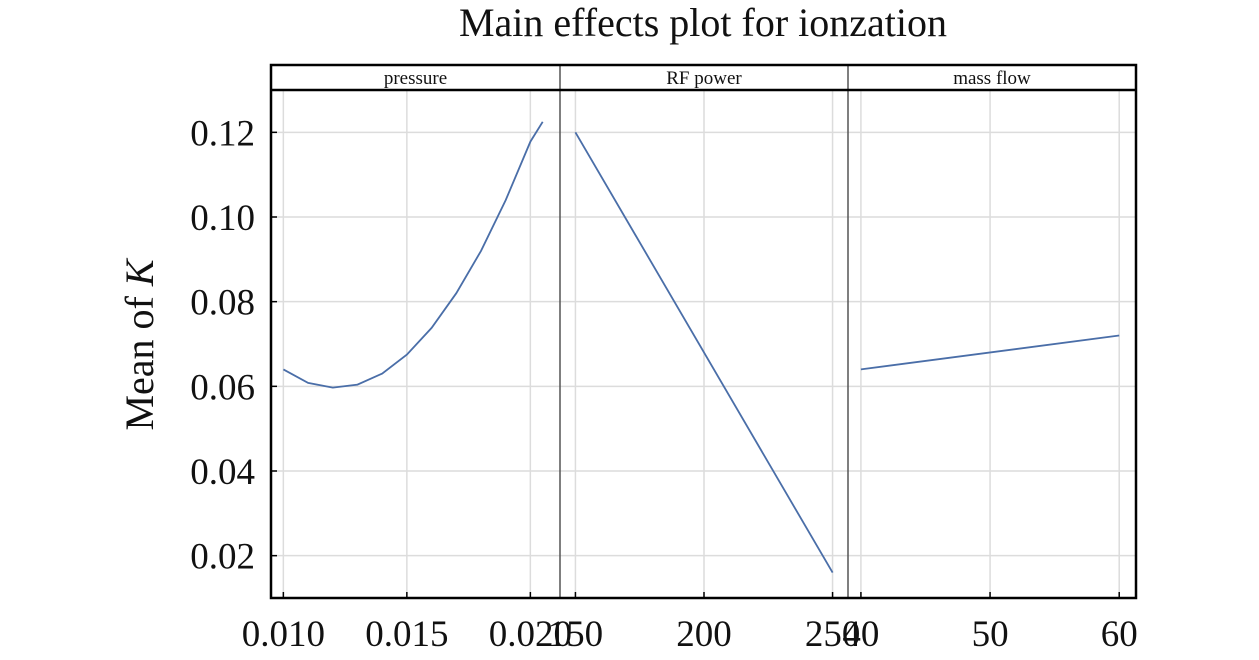 This screenshot has height=660, width=1259. I want to click on y-axis-label-variable: K, so click(139, 272).